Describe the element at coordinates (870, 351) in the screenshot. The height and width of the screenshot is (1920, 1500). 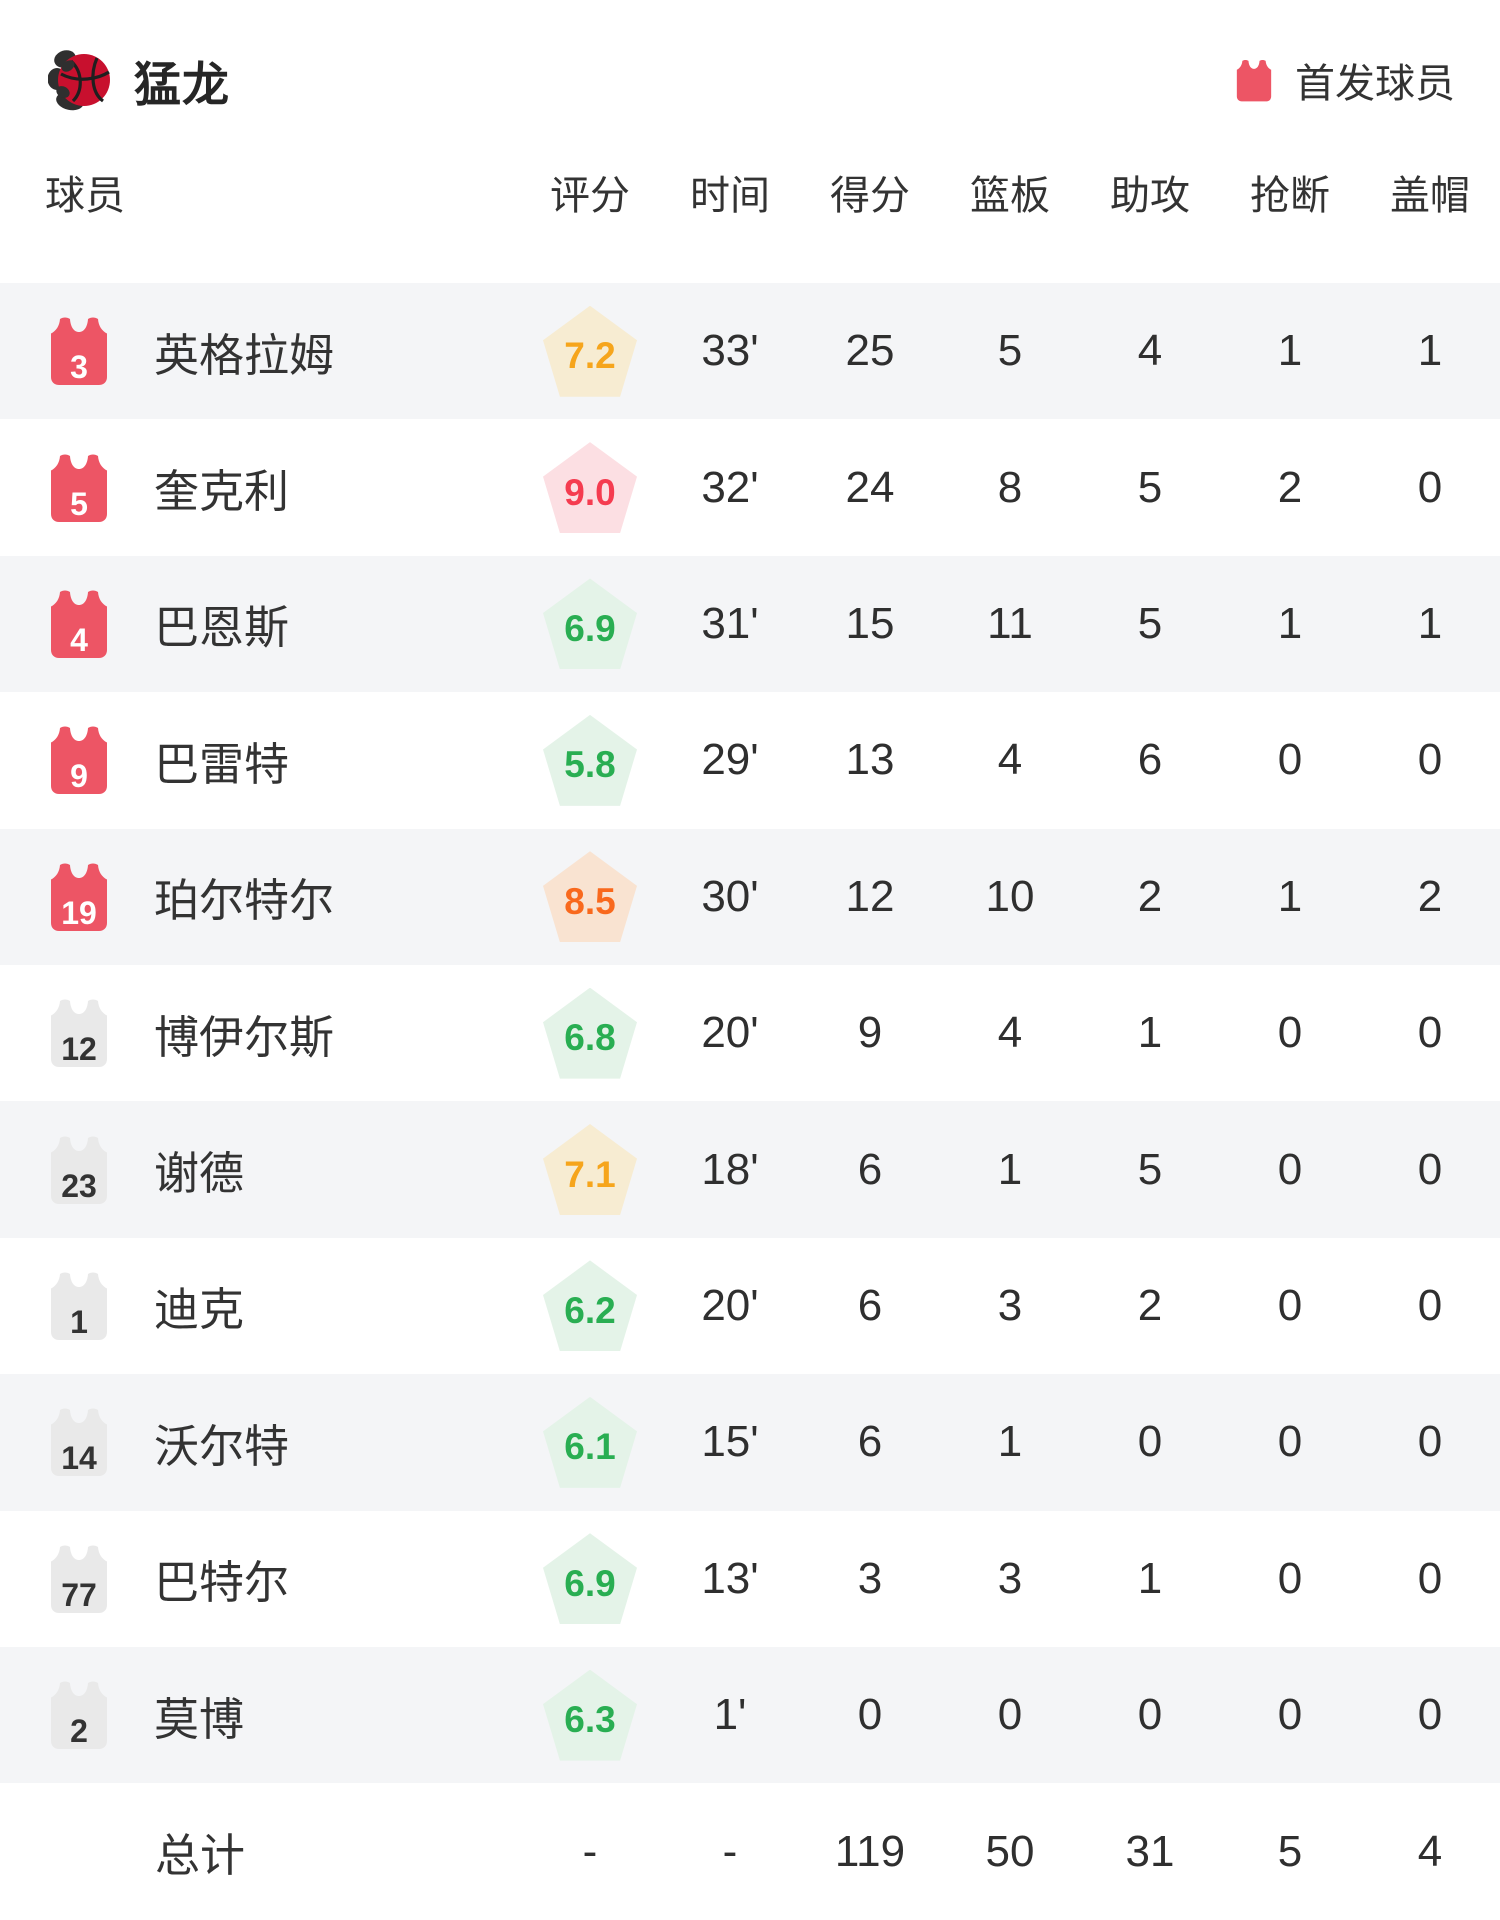
I see `stat-points: 25` at that location.